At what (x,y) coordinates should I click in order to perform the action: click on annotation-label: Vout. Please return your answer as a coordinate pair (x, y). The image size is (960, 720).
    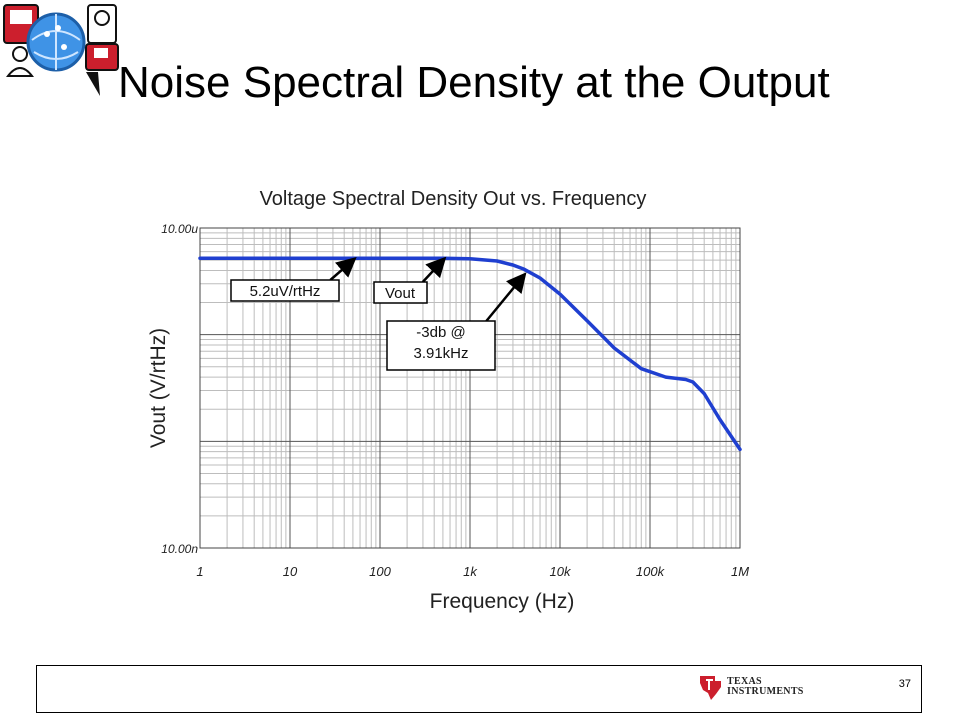
    Looking at the image, I should click on (400, 293).